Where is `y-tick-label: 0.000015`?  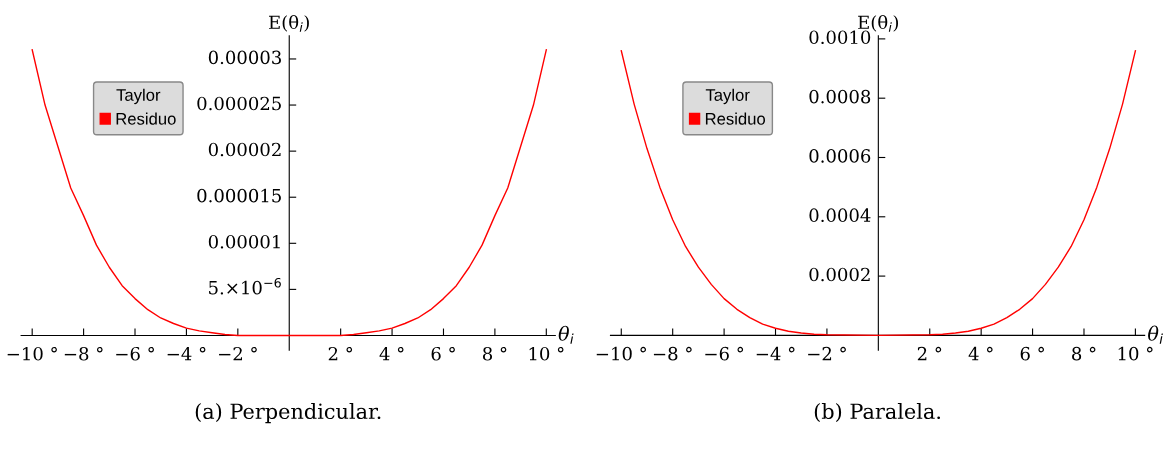
y-tick-label: 0.000015 is located at coordinates (239, 195).